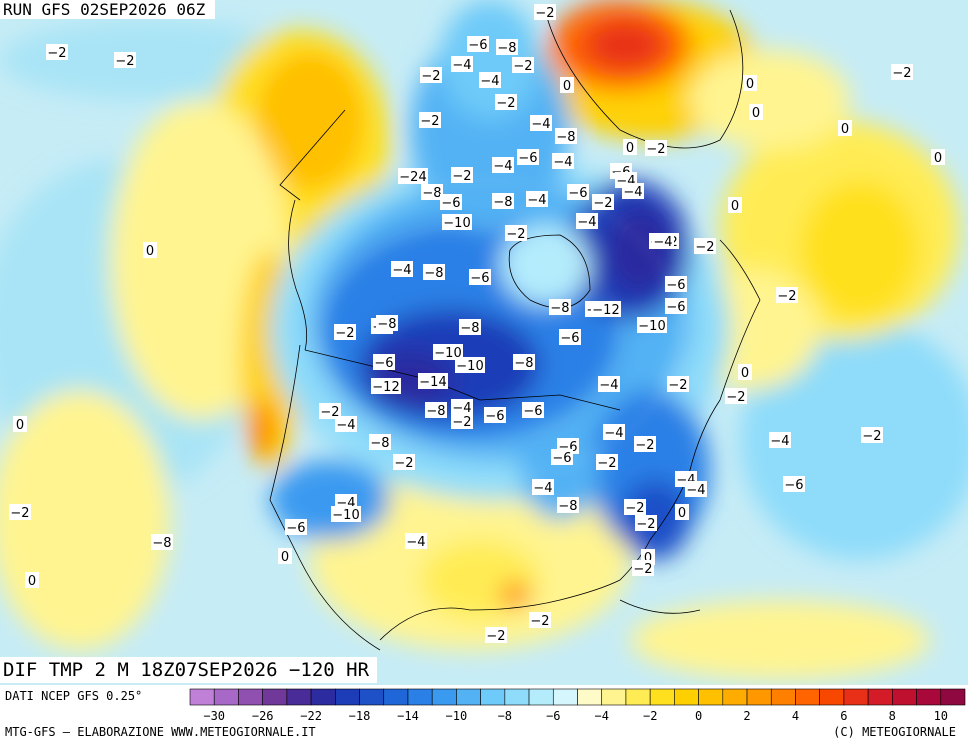 This screenshot has width=968, height=745. I want to click on colorbar-tick-label: −22, so click(311, 716).